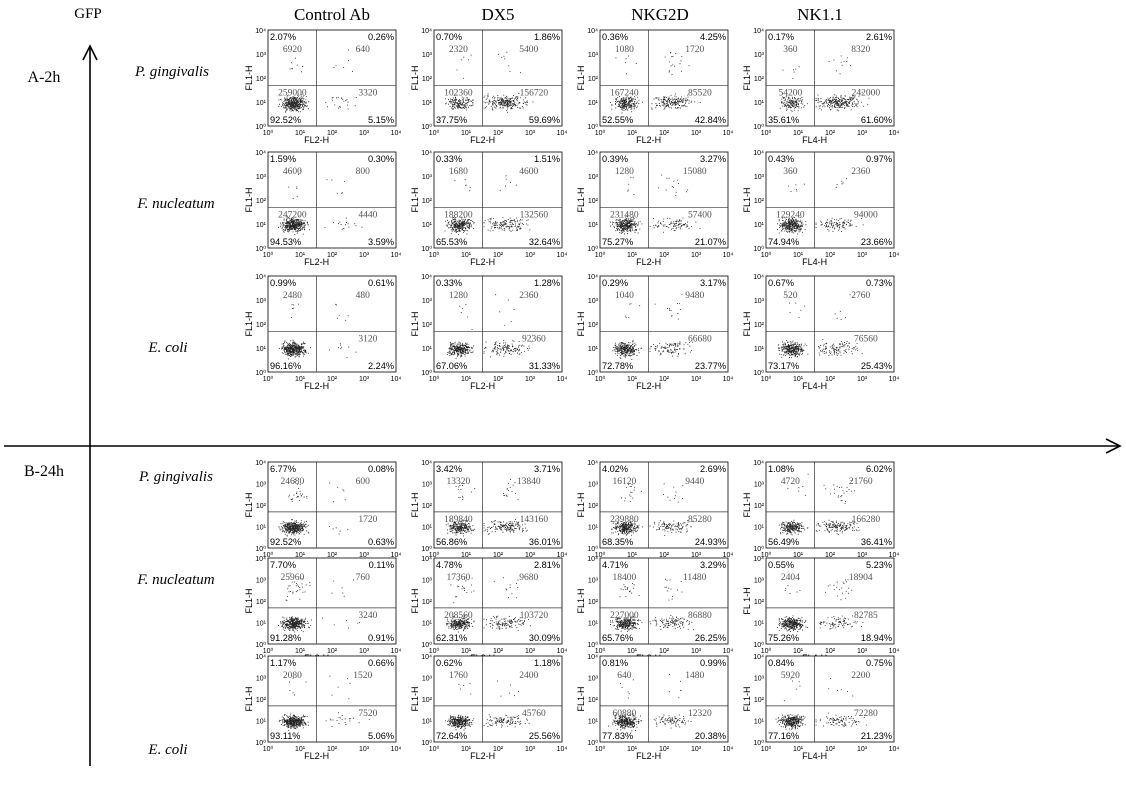 This screenshot has height=805, width=1126. Describe the element at coordinates (820, 14) in the screenshot. I see `column-header-3: NK1.1` at that location.